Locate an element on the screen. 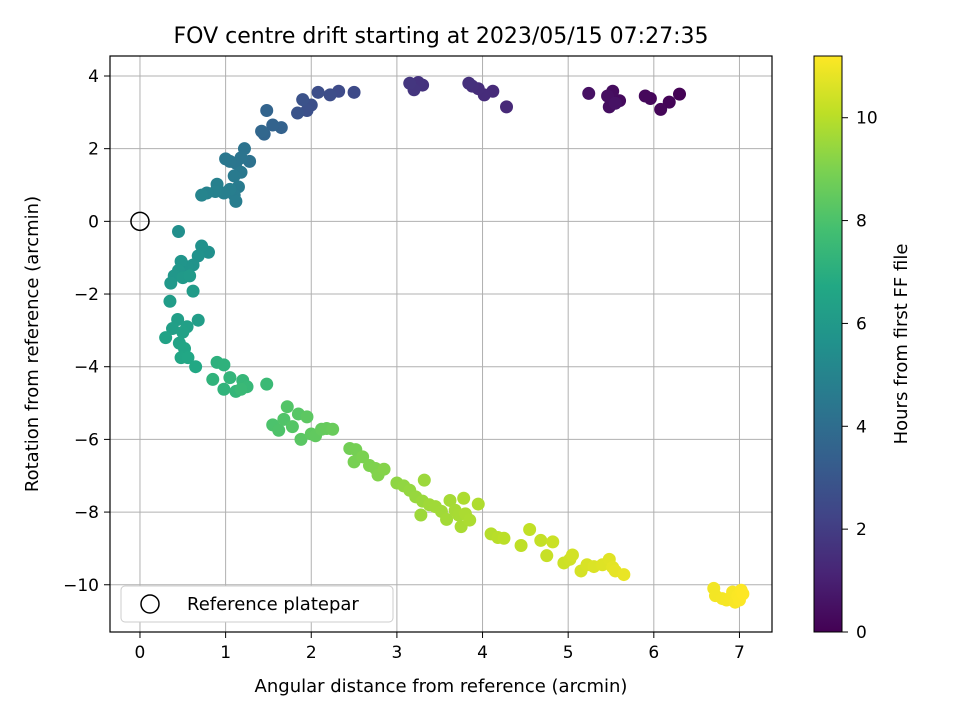  colorbar-tick-label: 4 is located at coordinates (861, 427).